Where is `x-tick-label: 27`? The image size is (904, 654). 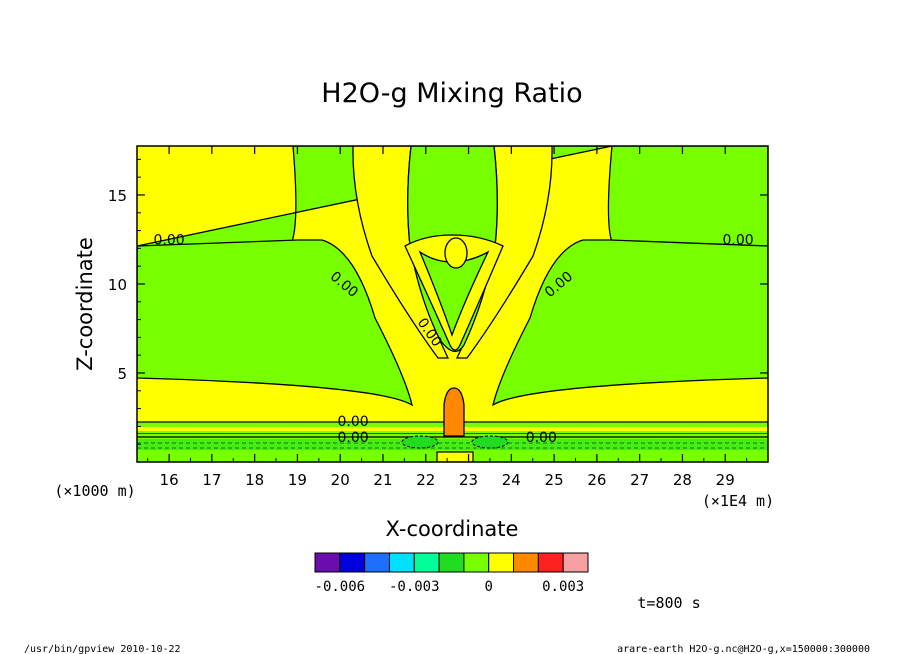 x-tick-label: 27 is located at coordinates (639, 480).